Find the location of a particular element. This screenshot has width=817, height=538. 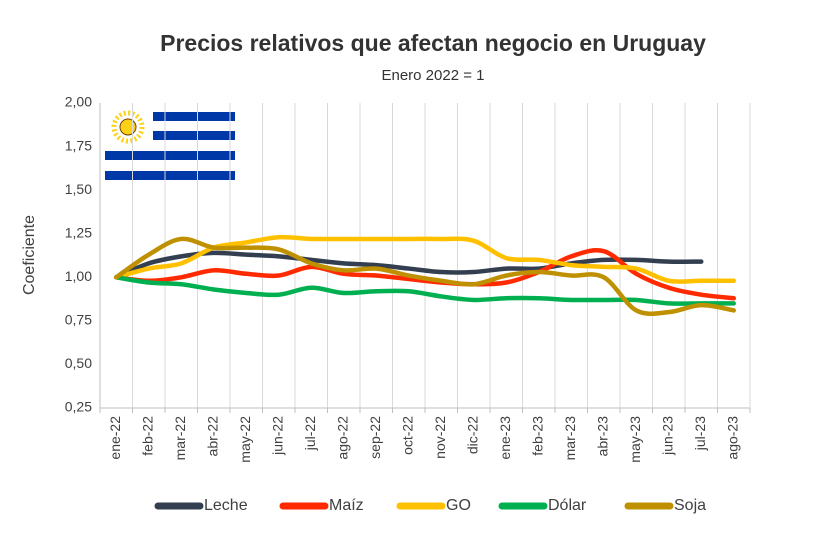

y-tick-label: 0,50 is located at coordinates (78, 363).